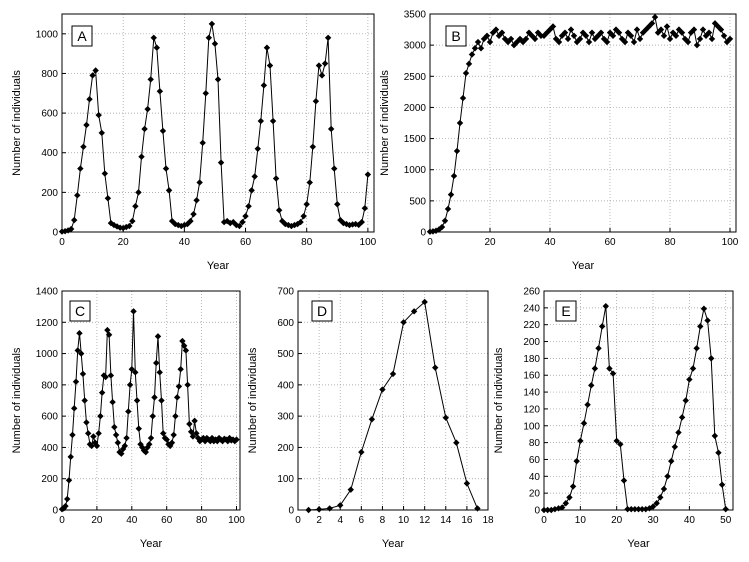 The image size is (749, 562). I want to click on y-tick-label: 300, so click(285, 417).